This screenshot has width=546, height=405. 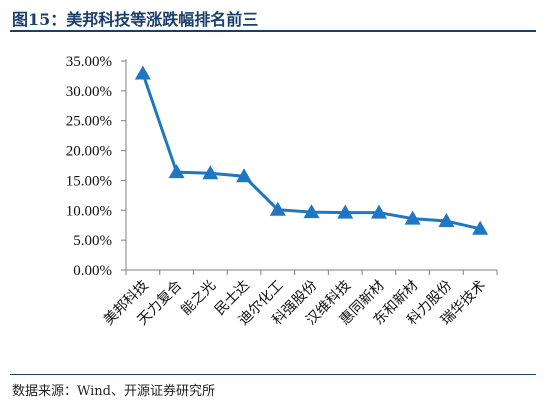 What do you see at coordinates (142, 72) in the screenshot?
I see `data-point-美邦科技` at bounding box center [142, 72].